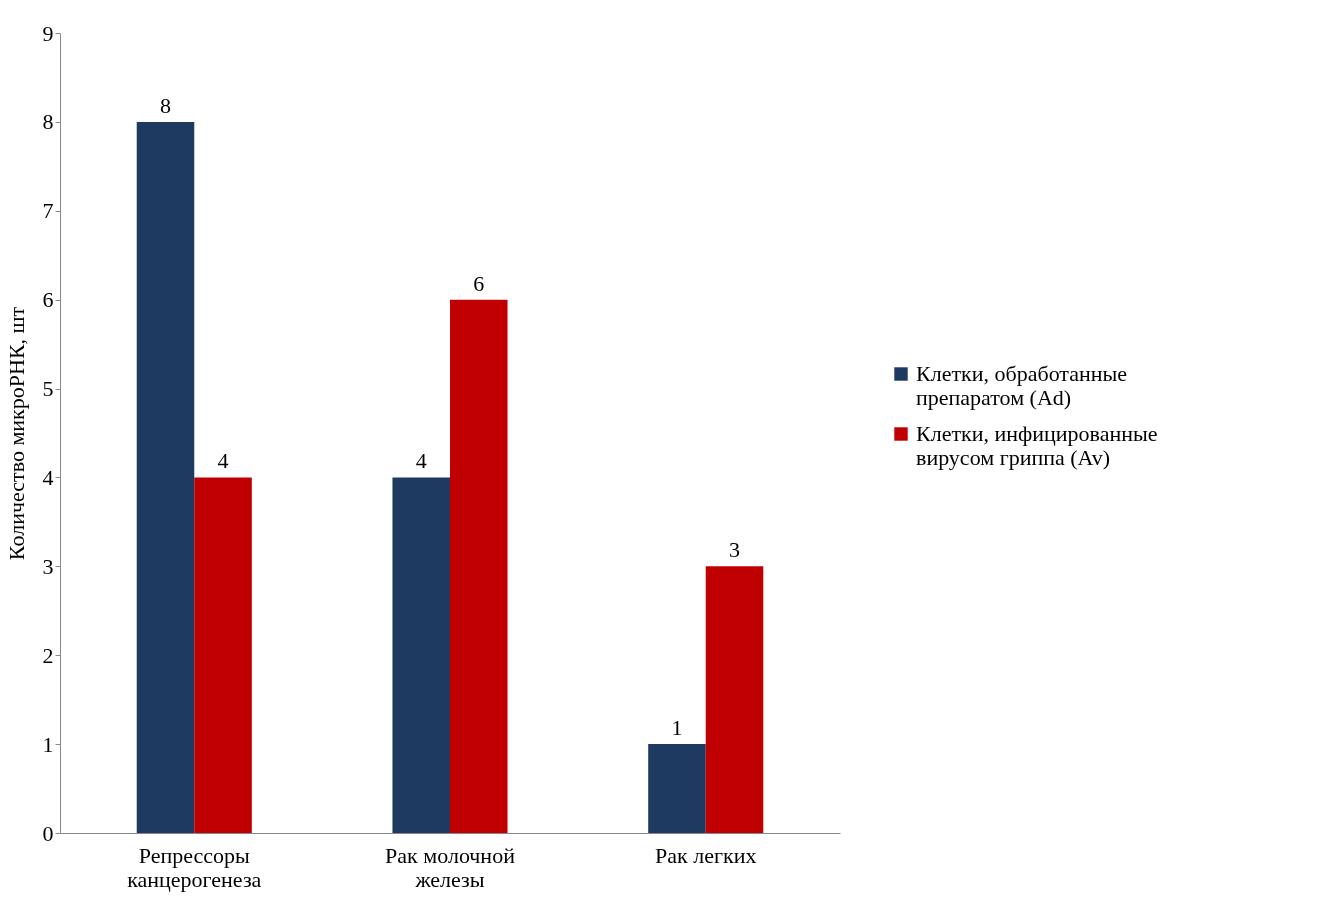 This screenshot has height=915, width=1330. I want to click on data-label: 8, so click(165, 105).